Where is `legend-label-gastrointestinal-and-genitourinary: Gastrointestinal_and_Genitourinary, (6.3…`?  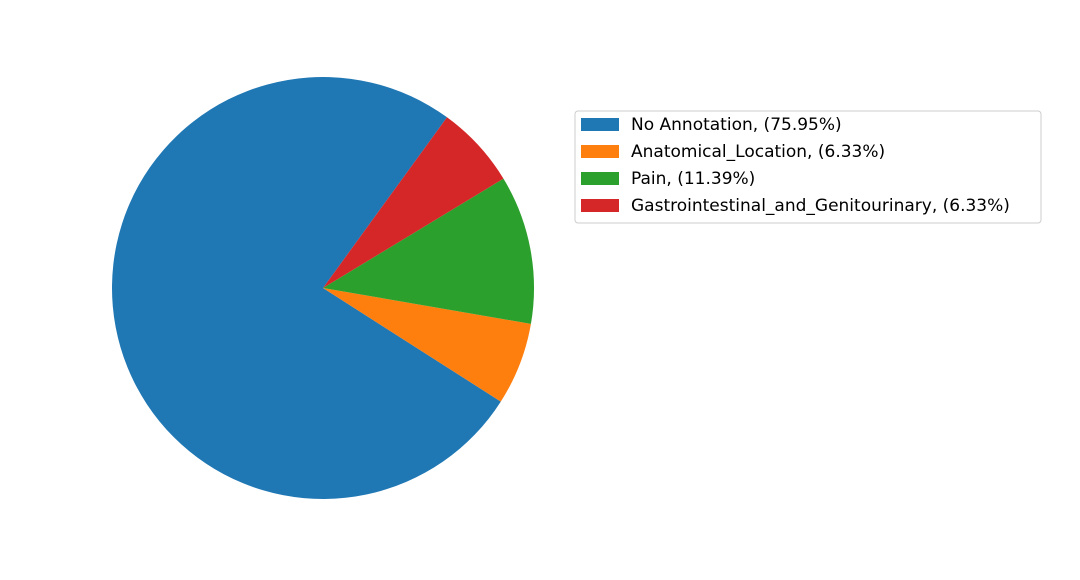 legend-label-gastrointestinal-and-genitourinary: Gastrointestinal_and_Genitourinary, (6.3… is located at coordinates (820, 206).